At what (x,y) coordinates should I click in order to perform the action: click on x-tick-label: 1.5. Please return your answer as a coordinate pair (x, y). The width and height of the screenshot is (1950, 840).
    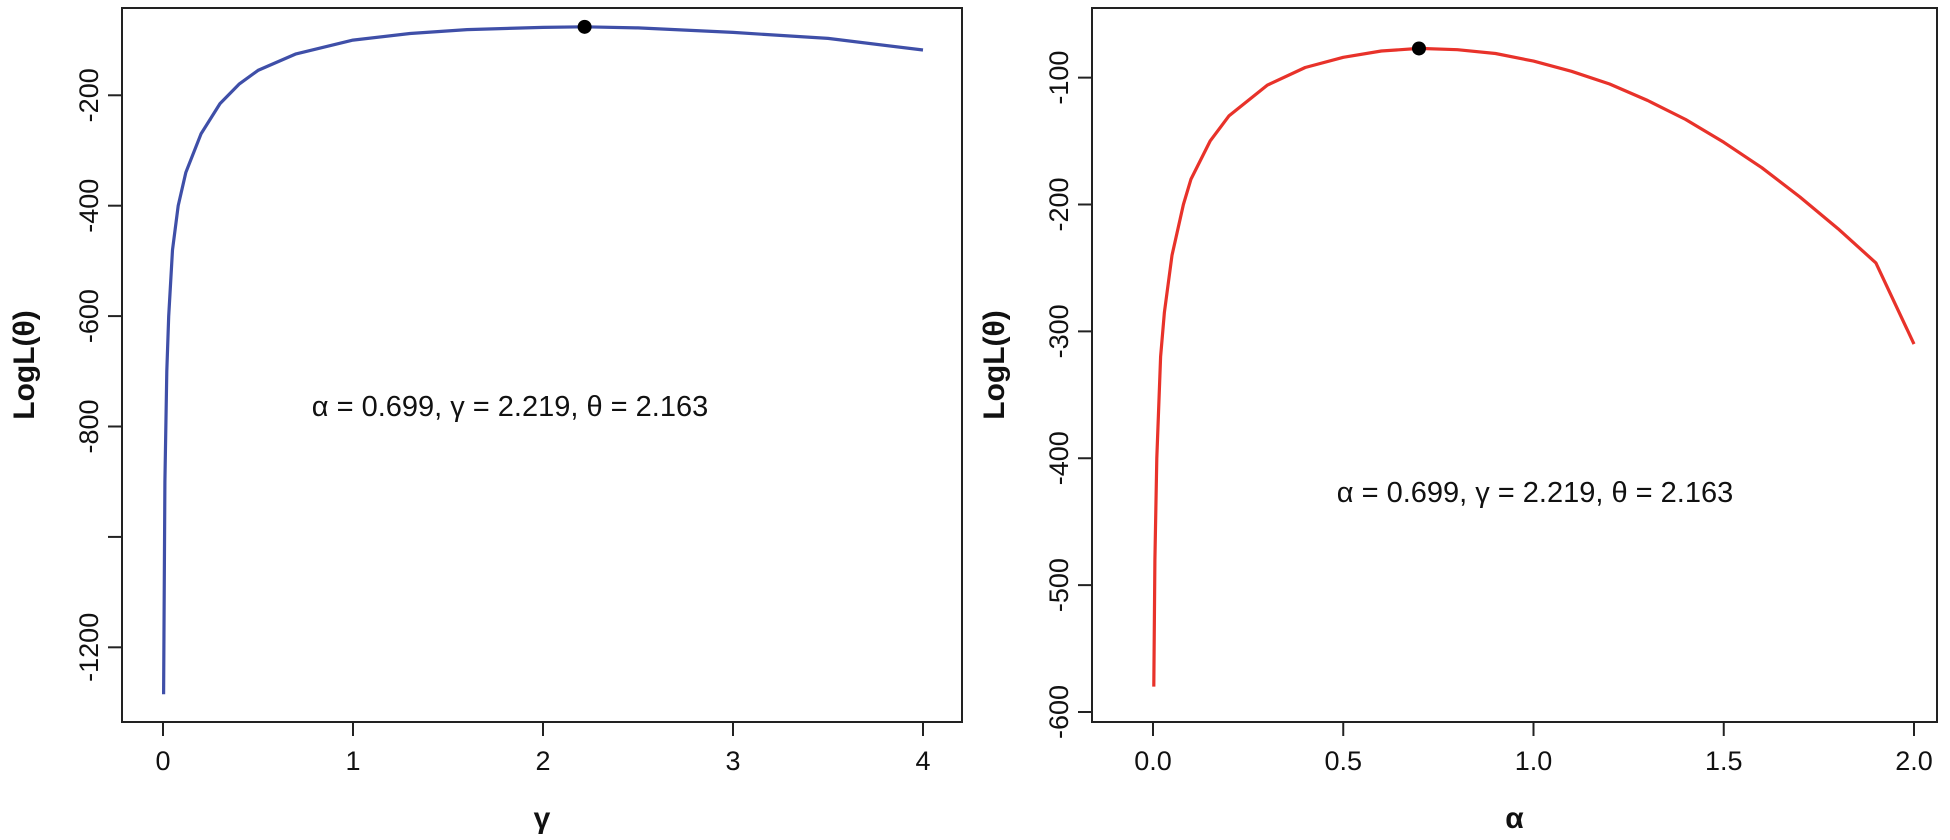
    Looking at the image, I should click on (1724, 761).